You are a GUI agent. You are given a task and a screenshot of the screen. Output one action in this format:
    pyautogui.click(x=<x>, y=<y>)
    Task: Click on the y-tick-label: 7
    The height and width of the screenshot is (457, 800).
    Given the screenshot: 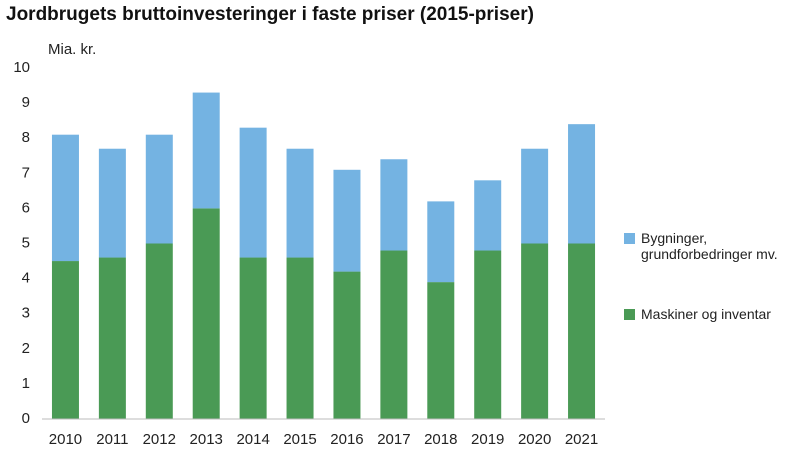 What is the action you would take?
    pyautogui.click(x=26, y=172)
    